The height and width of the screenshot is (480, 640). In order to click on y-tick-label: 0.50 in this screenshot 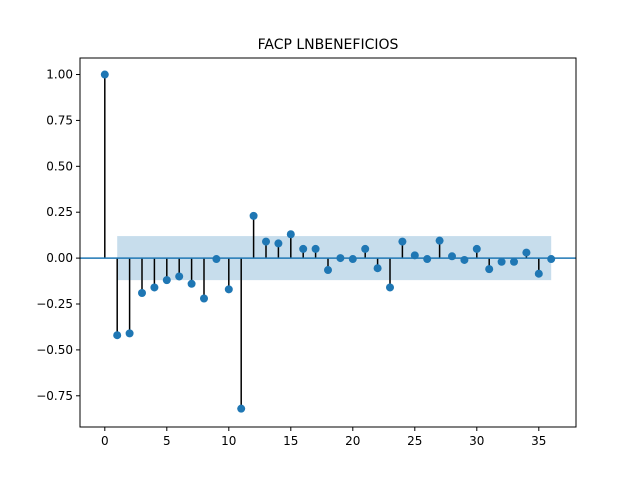, I will do `click(59, 166)`.